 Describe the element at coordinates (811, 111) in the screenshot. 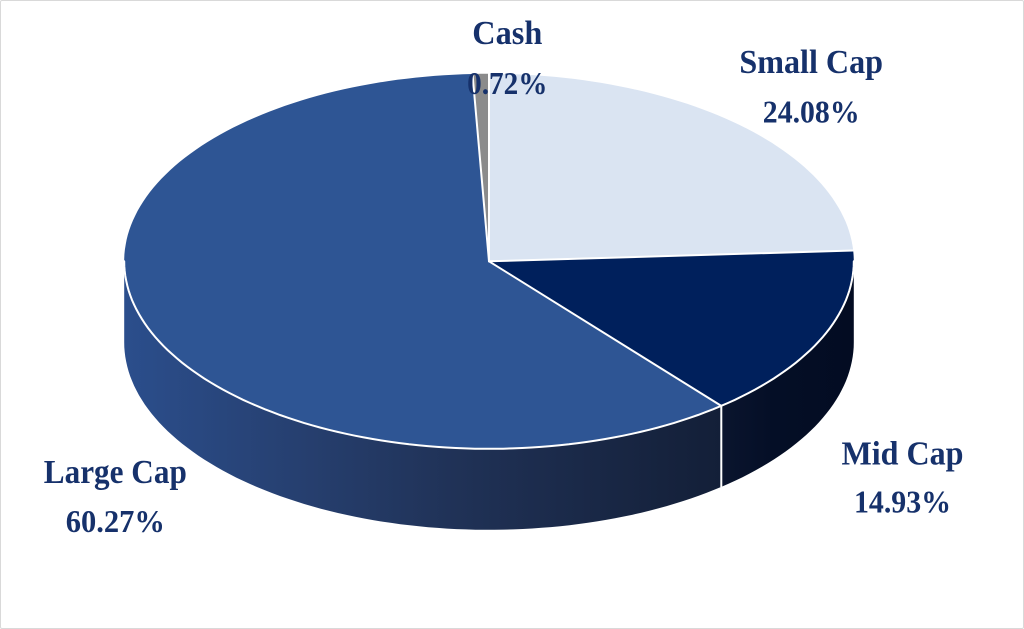

I see `svg-text: 24.08%` at that location.